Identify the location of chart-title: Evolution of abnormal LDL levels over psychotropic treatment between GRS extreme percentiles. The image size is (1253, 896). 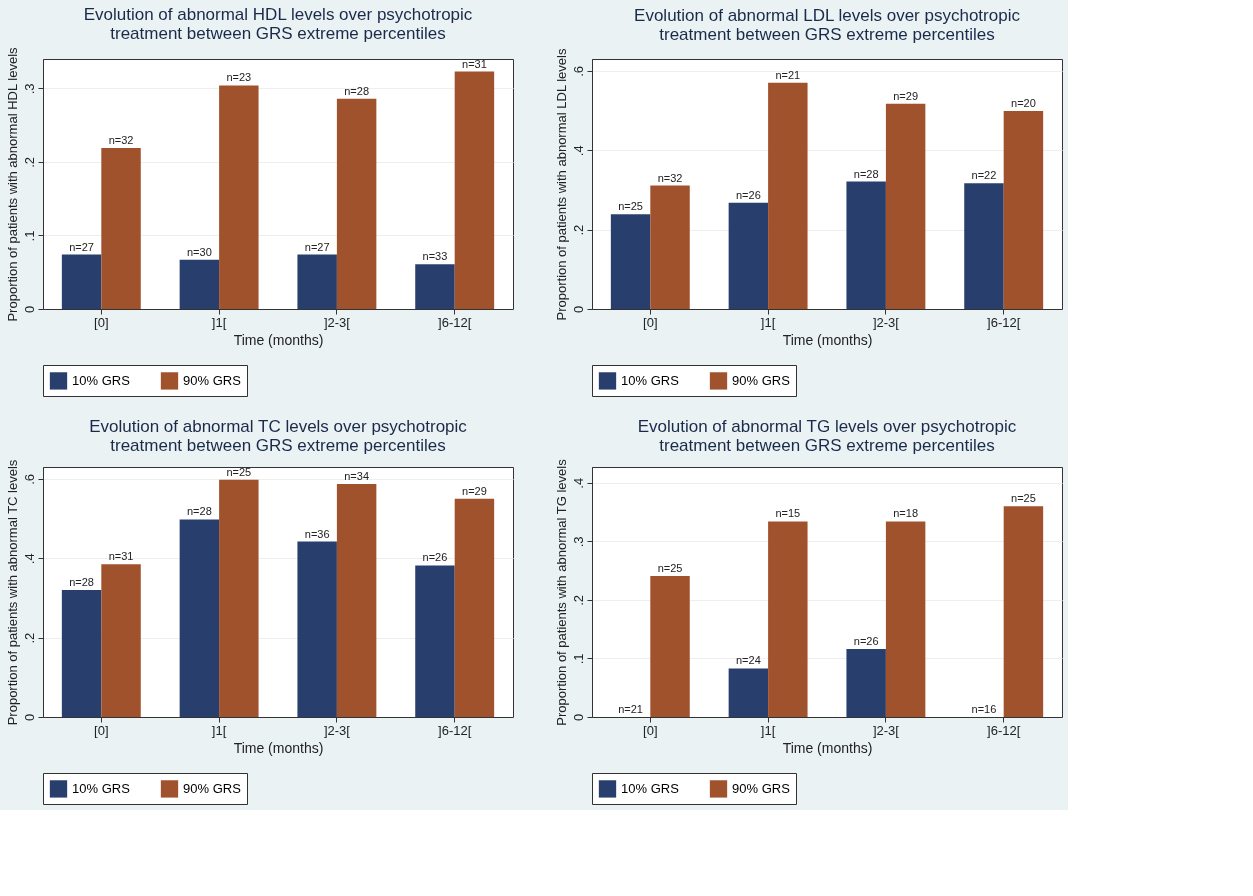
(827, 24).